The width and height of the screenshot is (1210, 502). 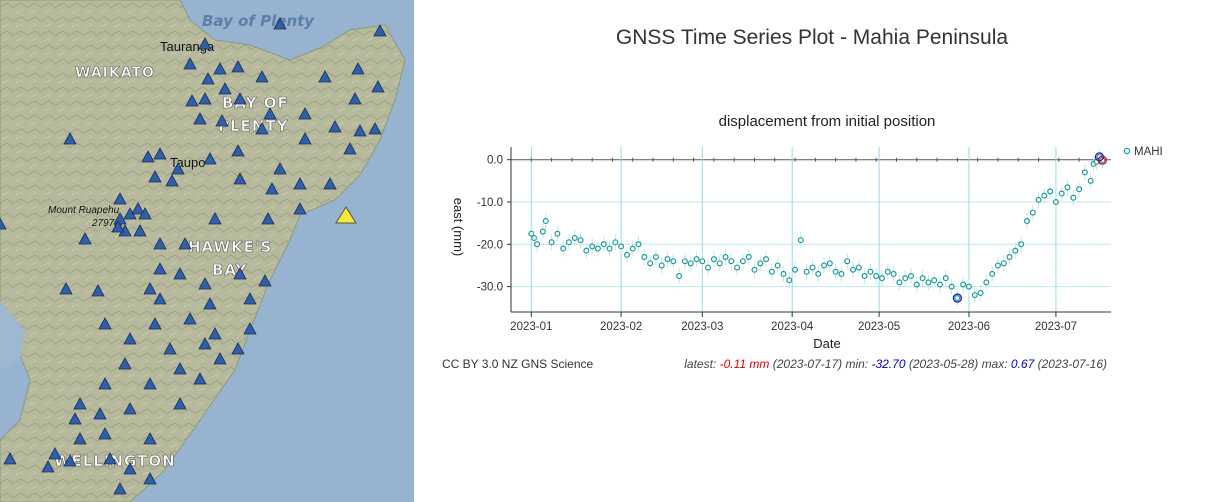 I want to click on legend-label: MAHI, so click(x=1148, y=152).